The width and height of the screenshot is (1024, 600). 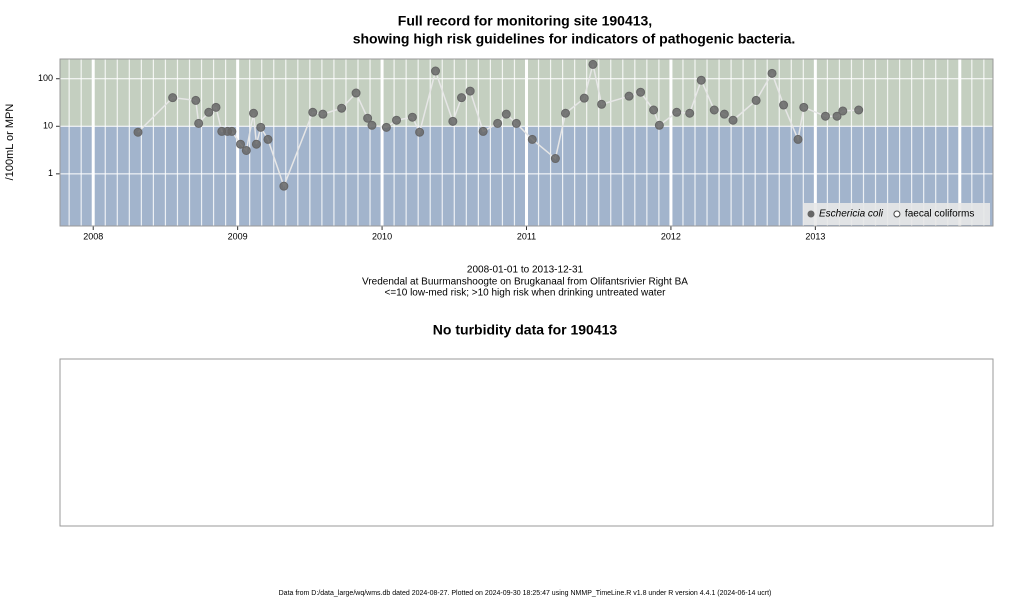 I want to click on y-tick-label: 10, so click(x=48, y=126).